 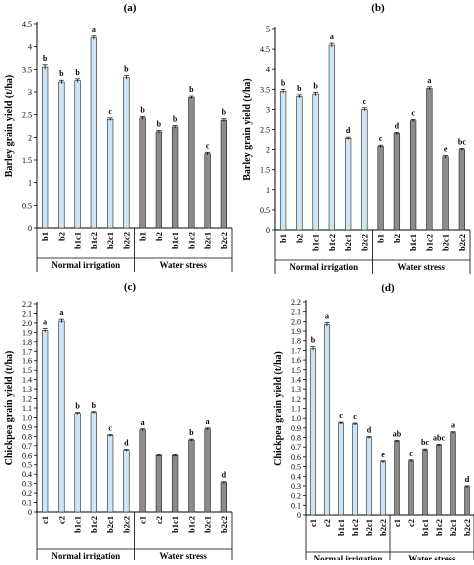 I want to click on y-tick-label: 0.2, so click(x=27, y=493).